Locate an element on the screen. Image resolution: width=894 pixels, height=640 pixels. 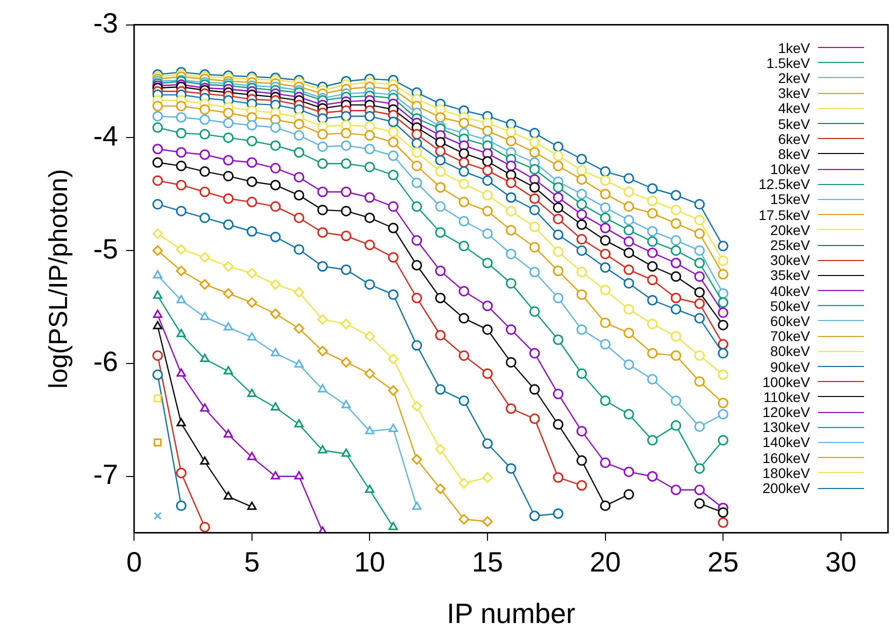
legend-label: 180keV is located at coordinates (786, 472).